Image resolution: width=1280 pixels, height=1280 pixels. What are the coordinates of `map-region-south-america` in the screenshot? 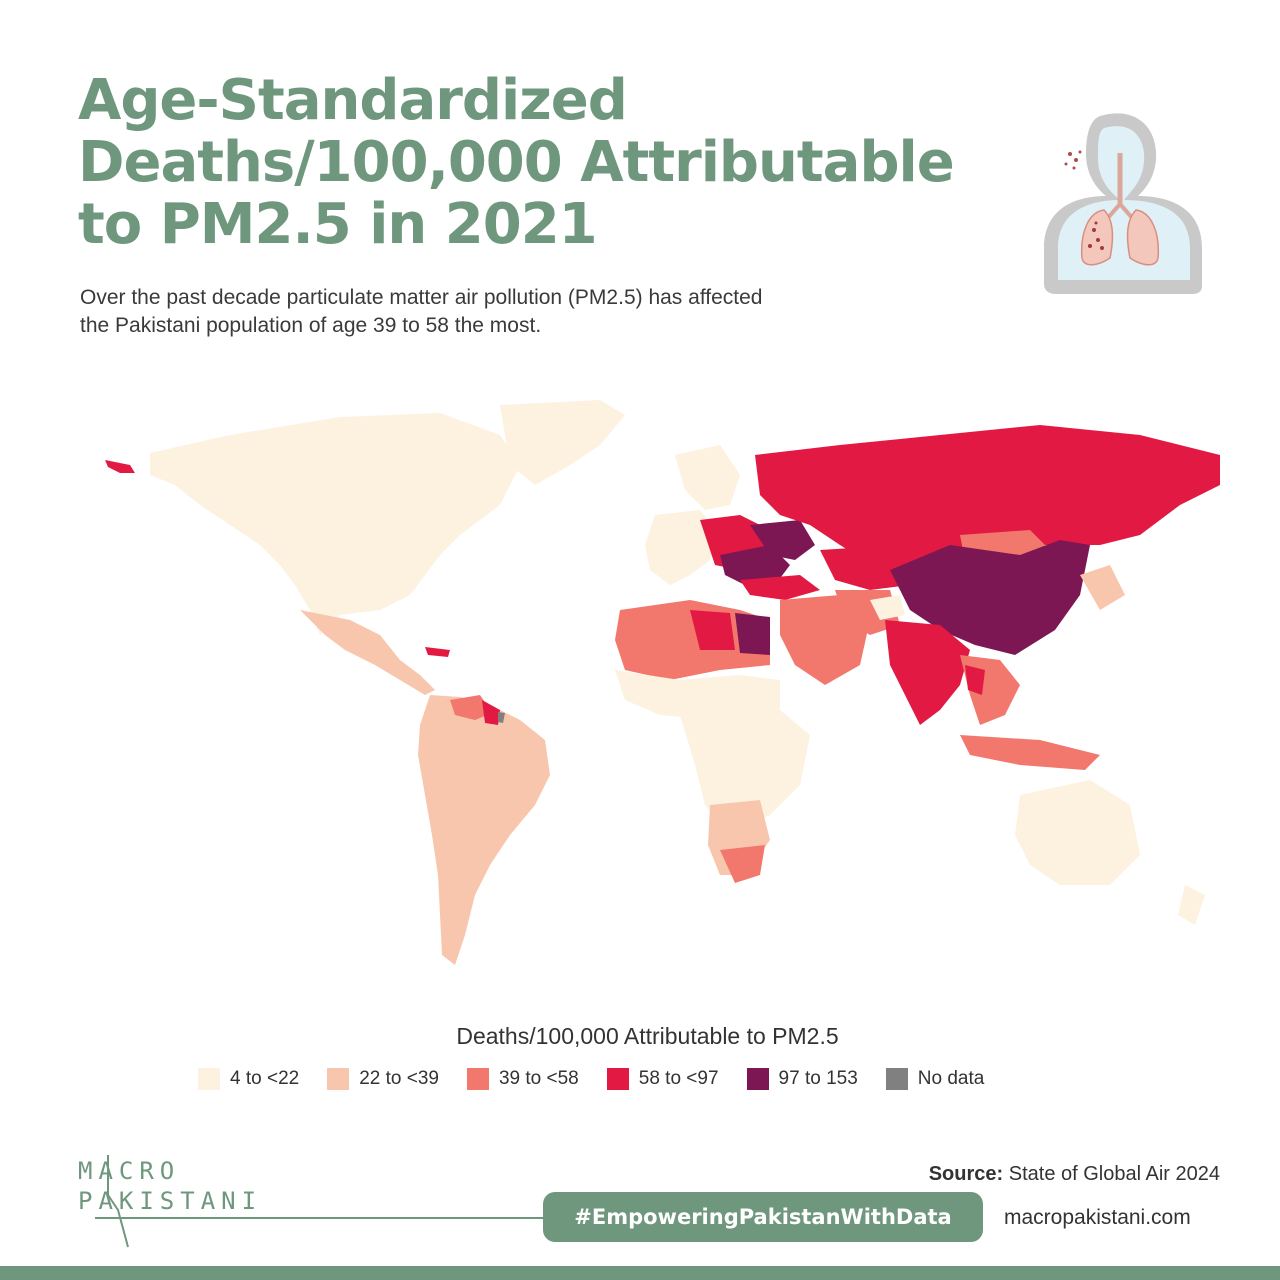 It's located at (484, 830).